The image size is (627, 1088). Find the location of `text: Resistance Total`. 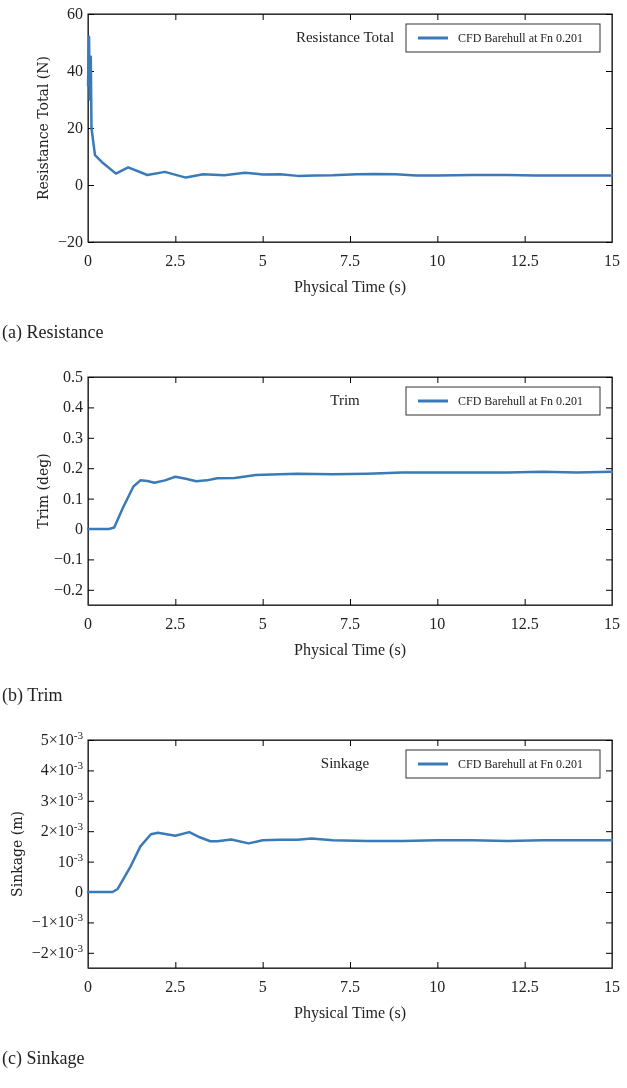

text: Resistance Total is located at coordinates (345, 37).